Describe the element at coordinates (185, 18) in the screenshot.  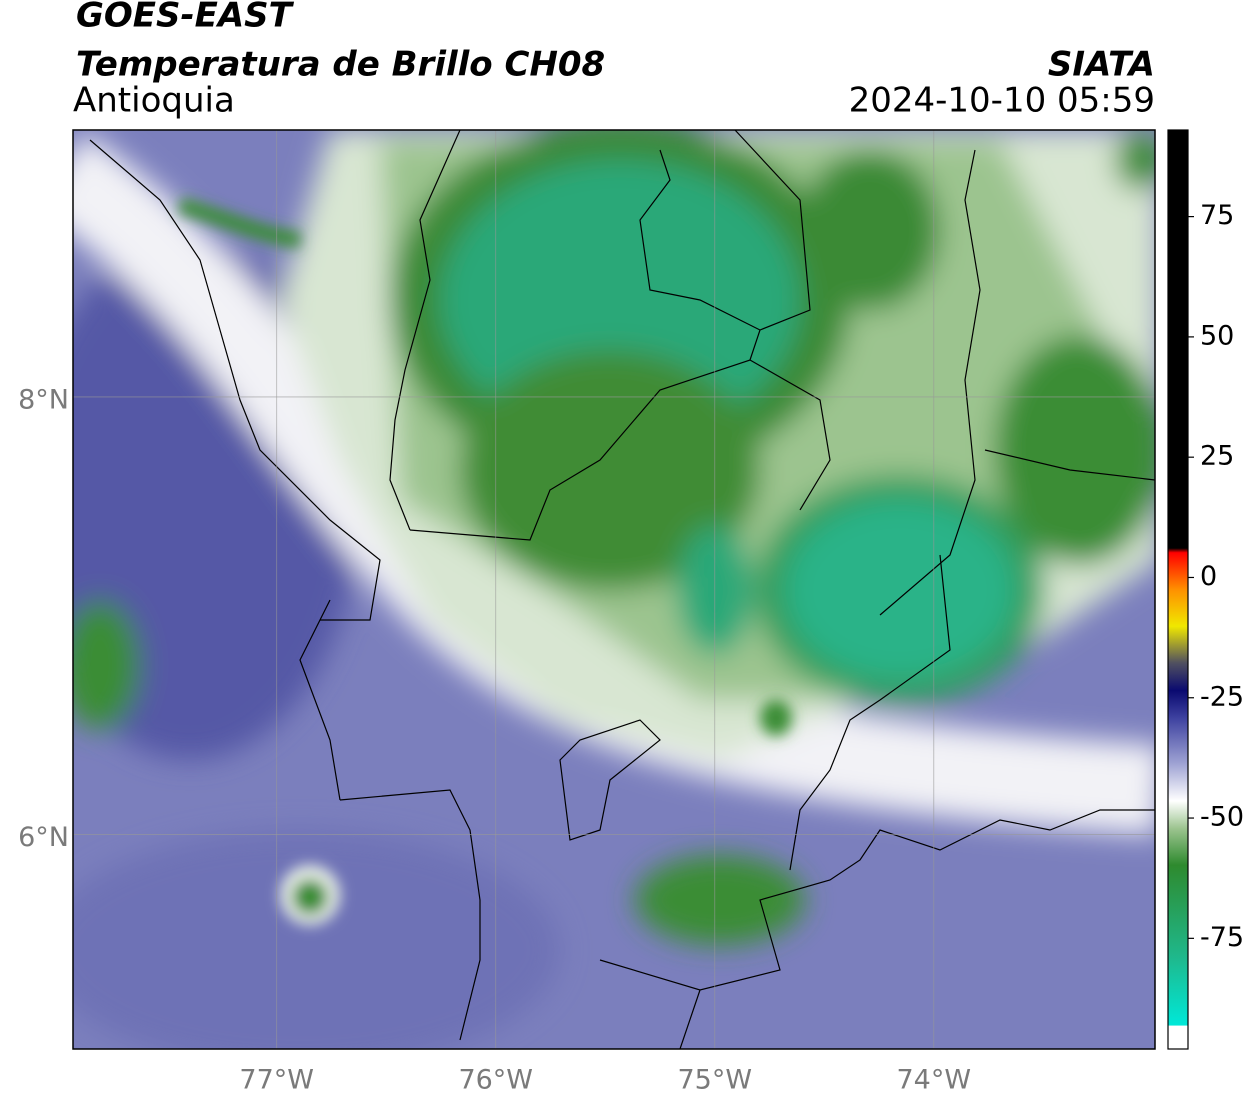
I see `title: GOES-EAST` at that location.